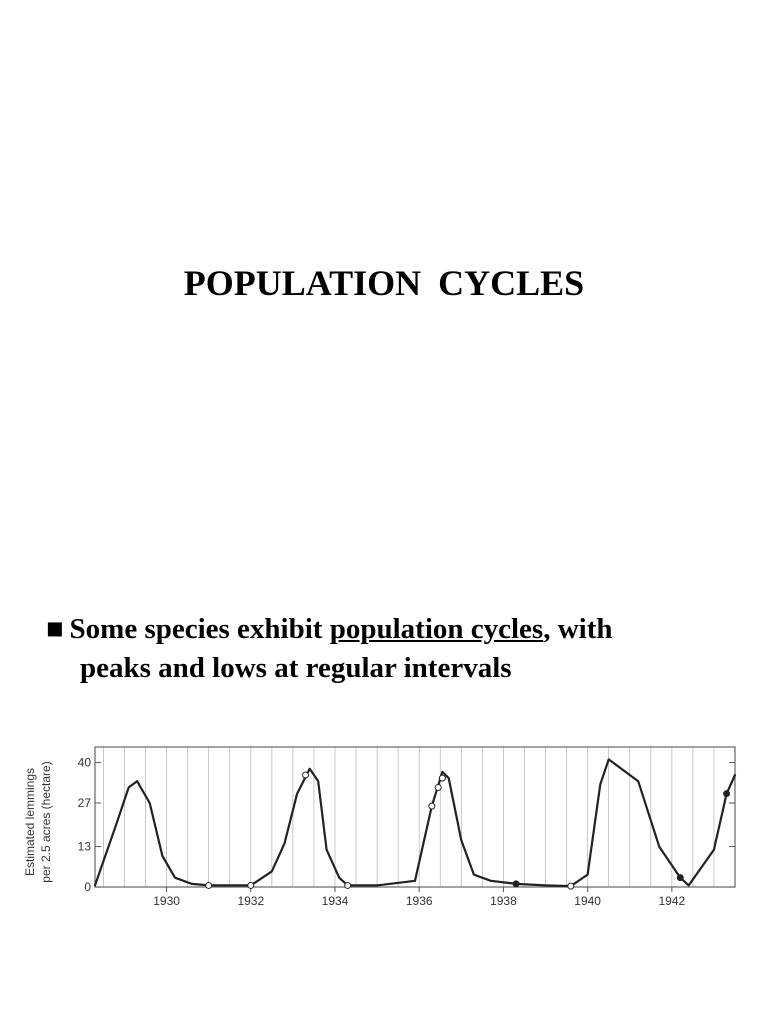  Describe the element at coordinates (384, 283) in the screenshot. I see `slide-title: POPULATION CYCLES` at that location.